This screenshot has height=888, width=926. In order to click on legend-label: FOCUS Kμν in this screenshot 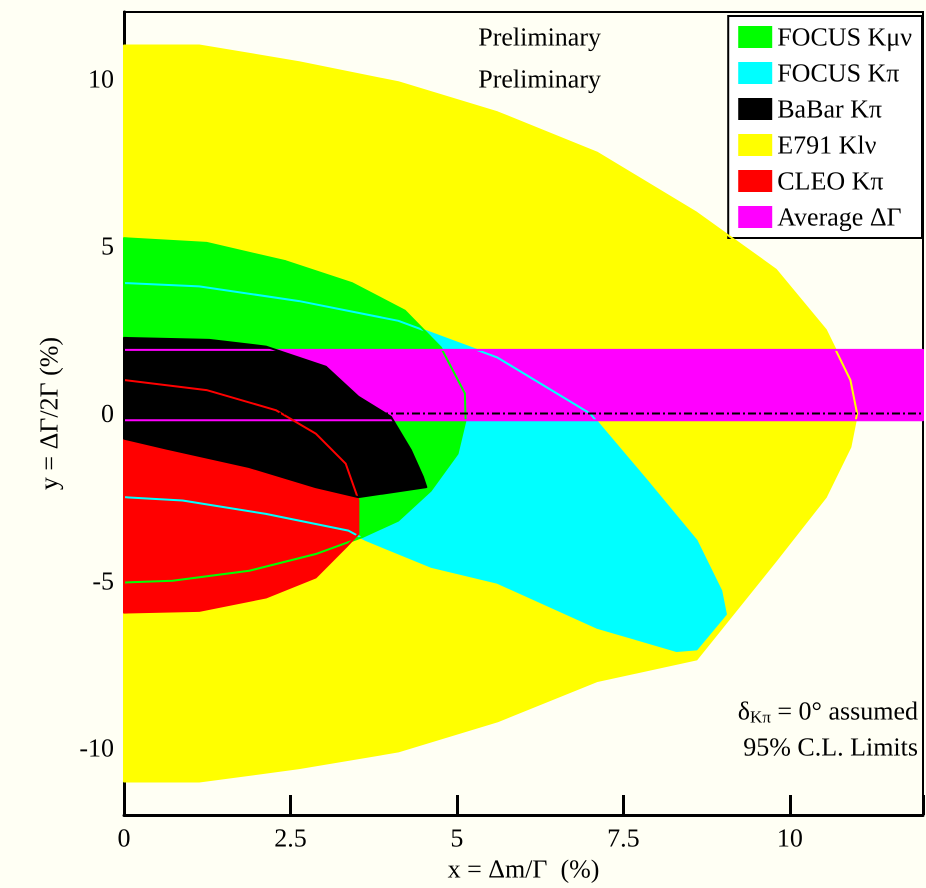, I will do `click(844, 37)`.